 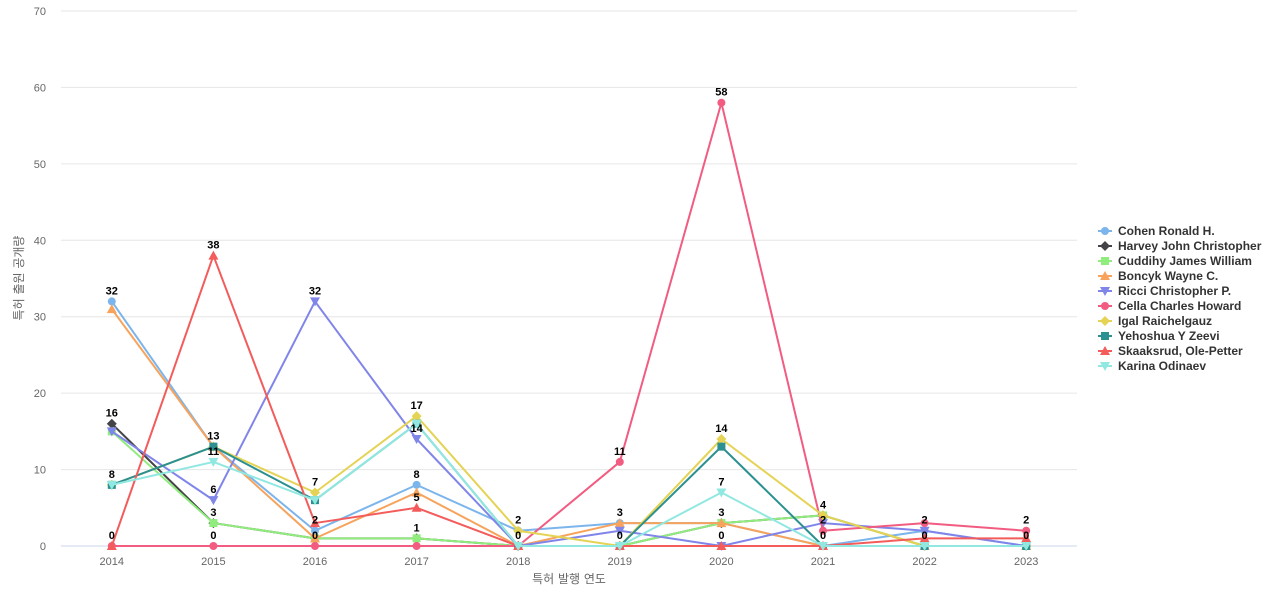 I want to click on y-axis-title: 특허 출원 공개량, so click(x=19, y=278).